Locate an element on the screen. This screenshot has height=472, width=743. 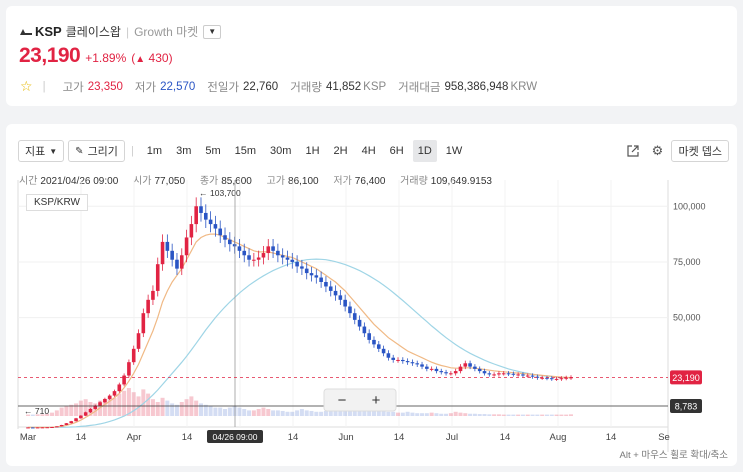
settings-gear-icon: ⚙ is located at coordinates (657, 150).